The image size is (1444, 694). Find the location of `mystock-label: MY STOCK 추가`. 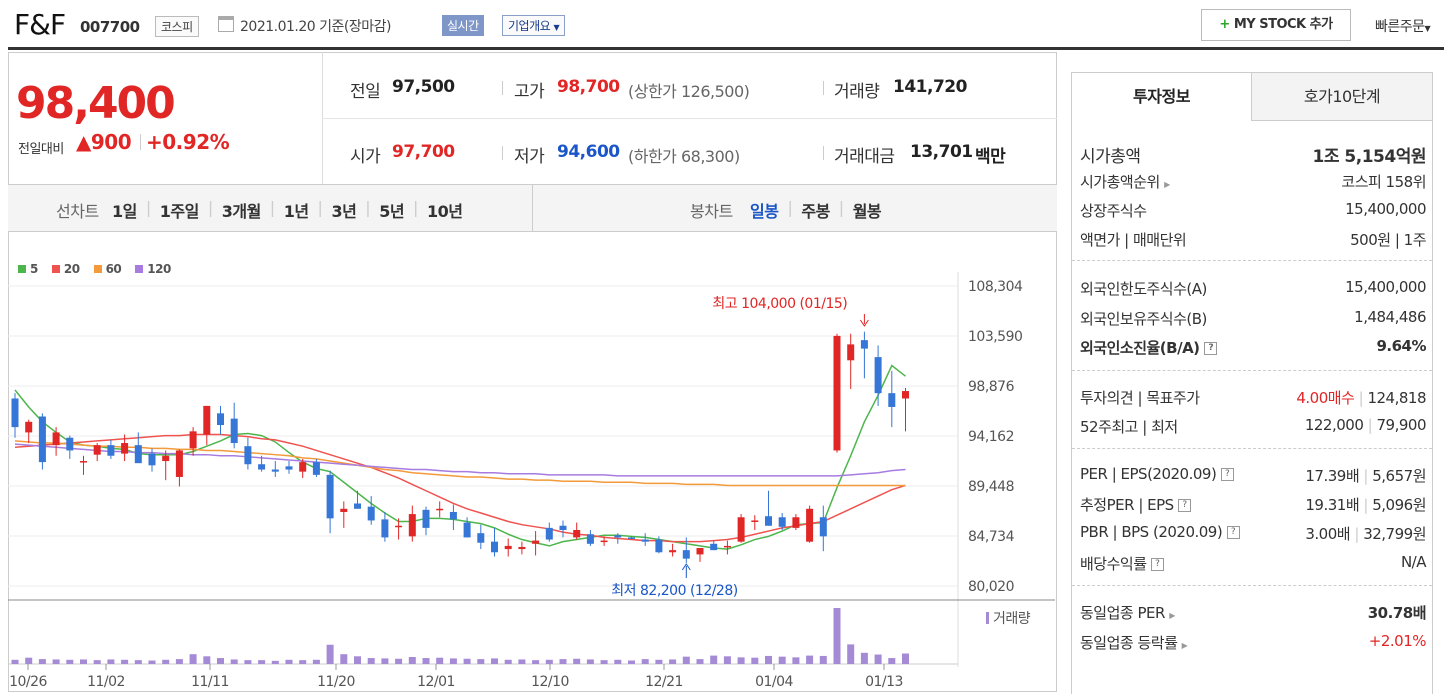

mystock-label: MY STOCK 추가 is located at coordinates (1283, 24).